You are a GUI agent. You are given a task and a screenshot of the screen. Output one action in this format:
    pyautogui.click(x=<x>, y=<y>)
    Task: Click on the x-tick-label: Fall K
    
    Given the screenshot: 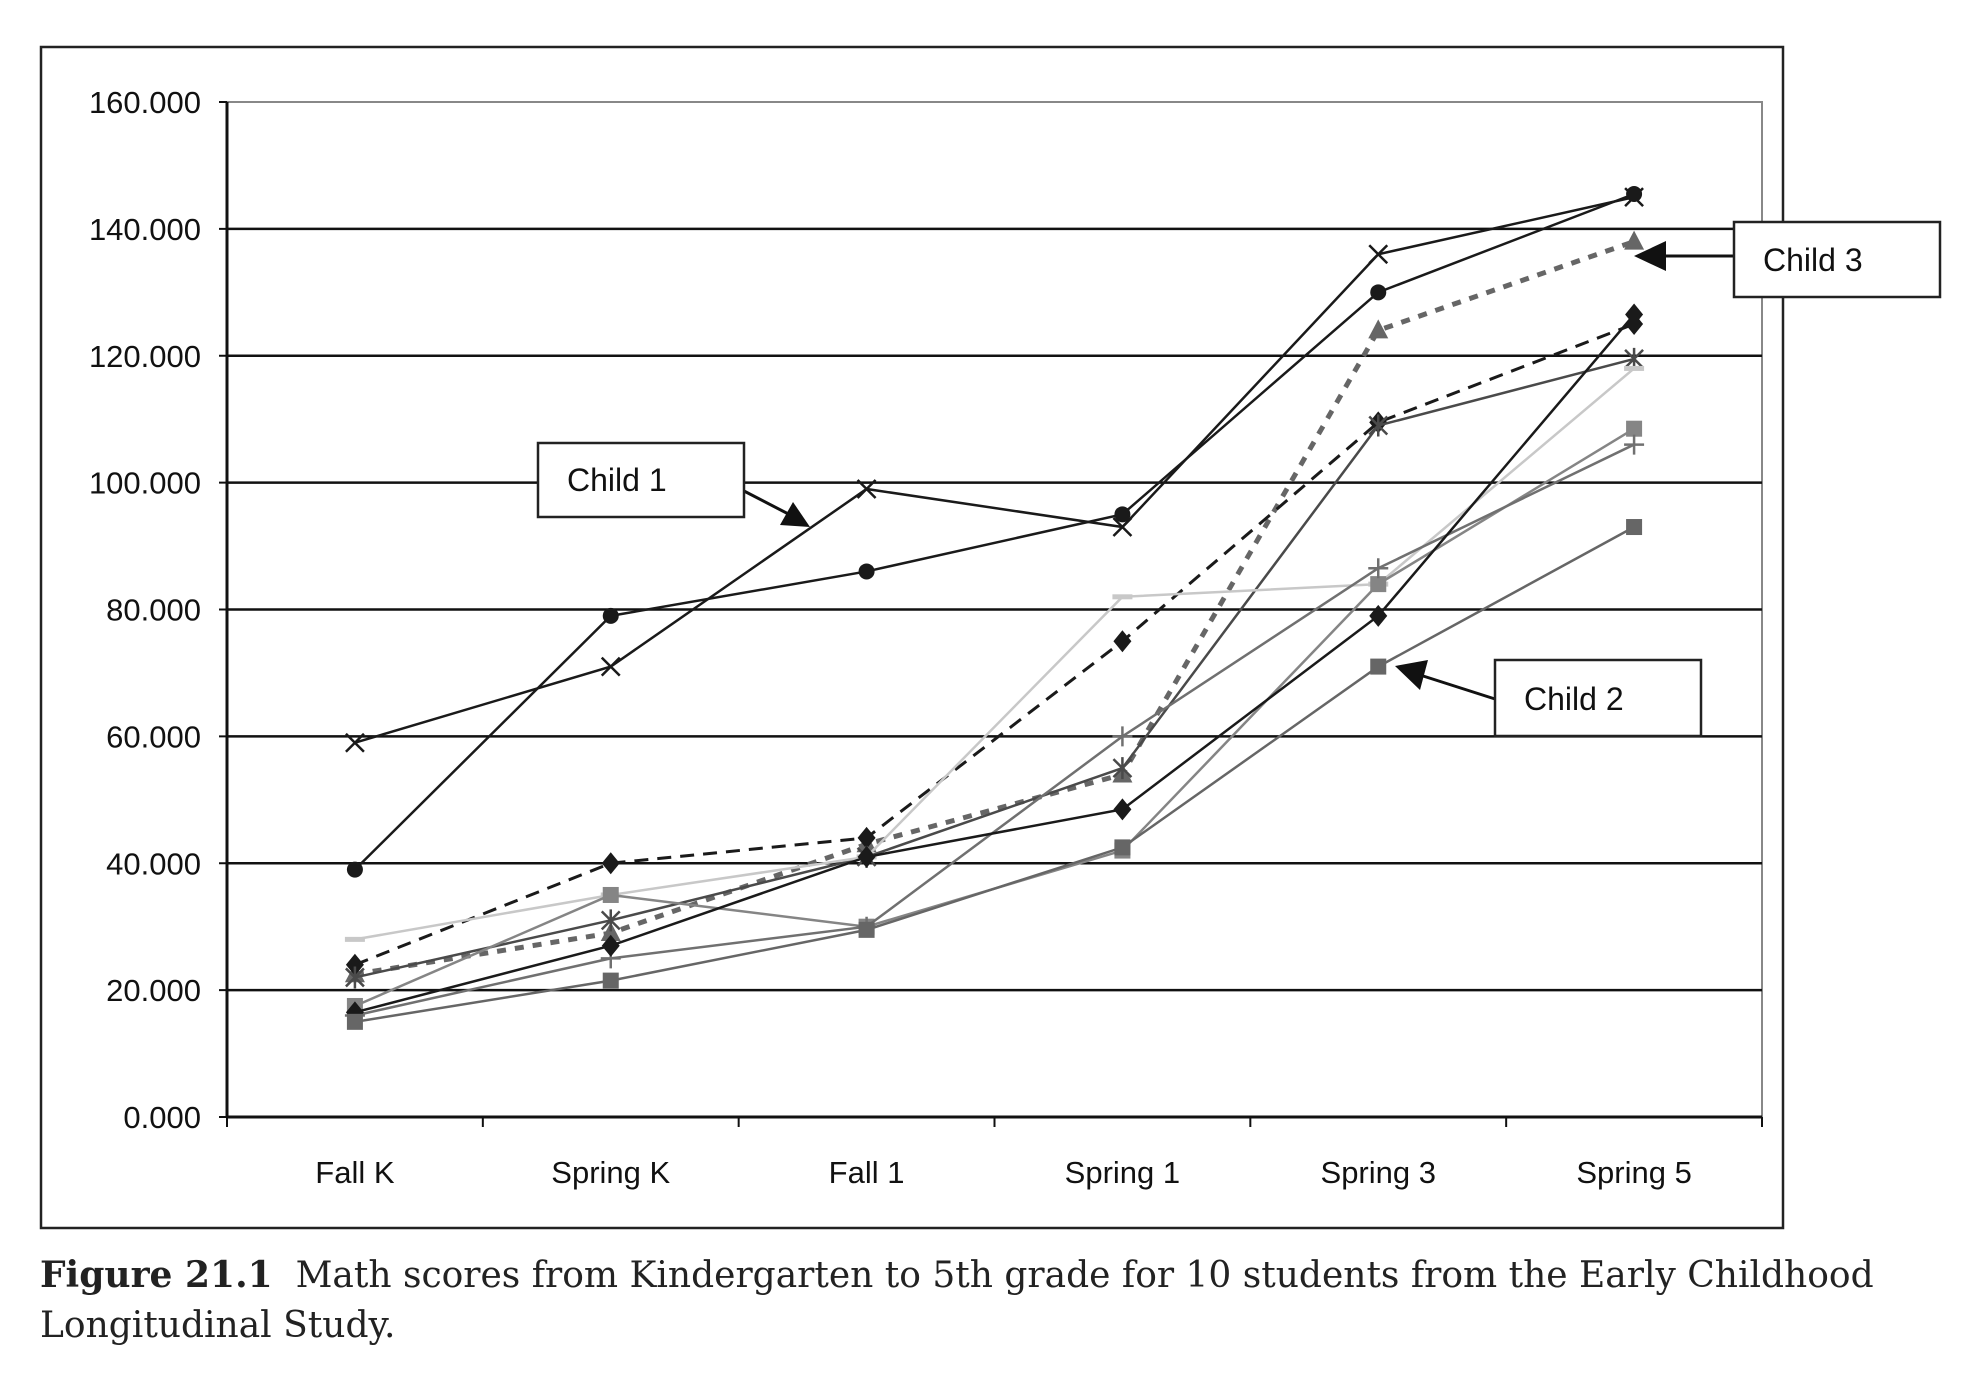 What is the action you would take?
    pyautogui.click(x=355, y=1172)
    